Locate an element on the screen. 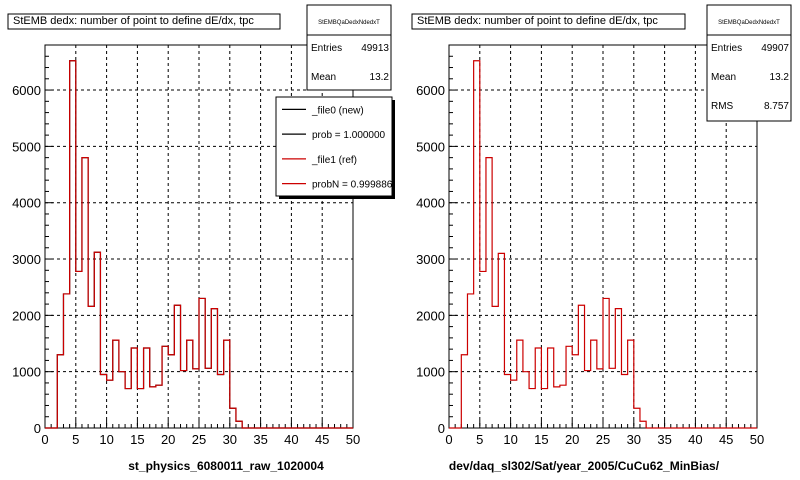  stats-rms-label: RMS is located at coordinates (722, 106).